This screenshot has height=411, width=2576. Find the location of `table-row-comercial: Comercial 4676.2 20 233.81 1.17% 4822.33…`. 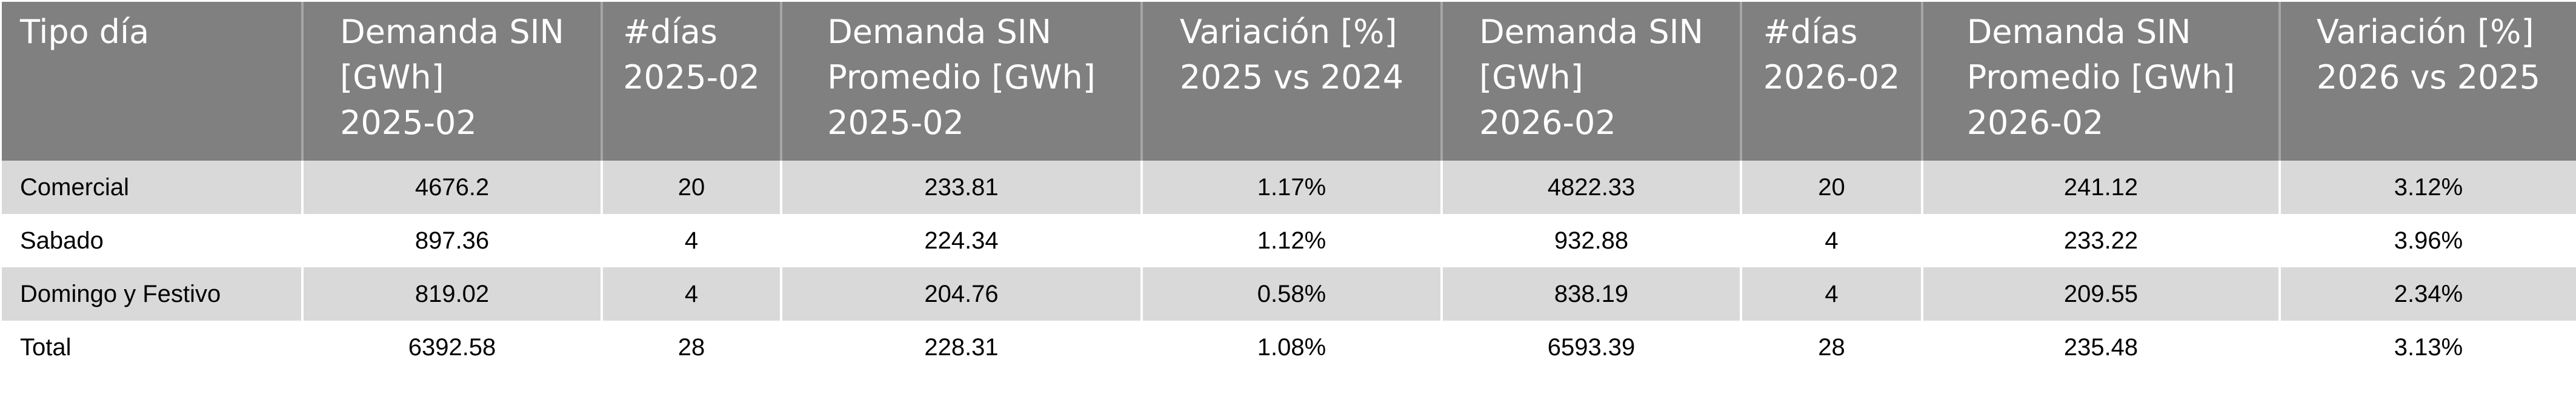

table-row-comercial: Comercial 4676.2 20 233.81 1.17% 4822.33… is located at coordinates (1289, 187).